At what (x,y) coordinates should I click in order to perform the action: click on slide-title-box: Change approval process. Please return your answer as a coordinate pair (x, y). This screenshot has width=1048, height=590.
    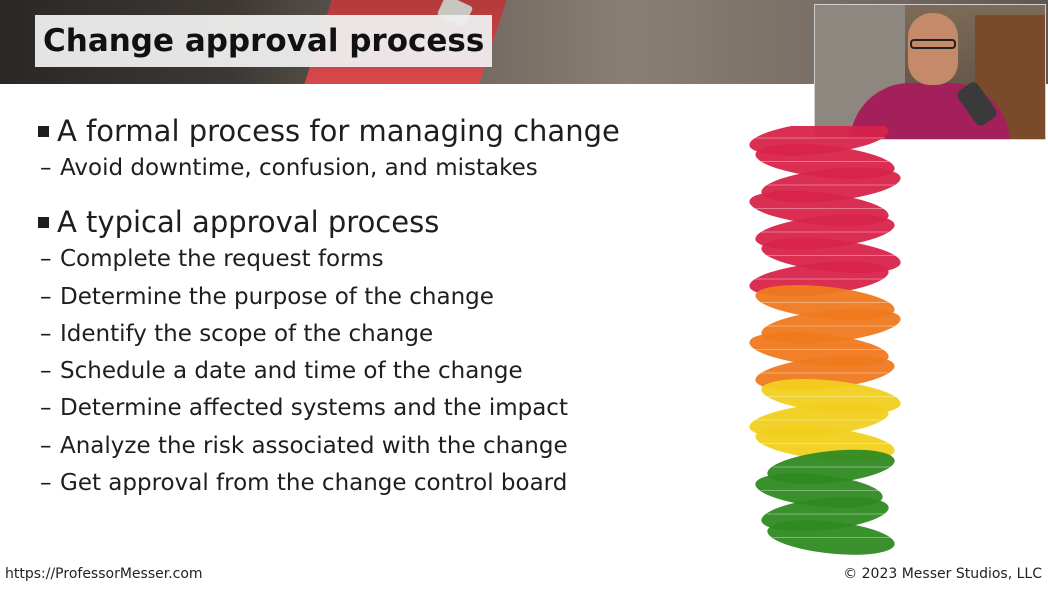
    Looking at the image, I should click on (264, 41).